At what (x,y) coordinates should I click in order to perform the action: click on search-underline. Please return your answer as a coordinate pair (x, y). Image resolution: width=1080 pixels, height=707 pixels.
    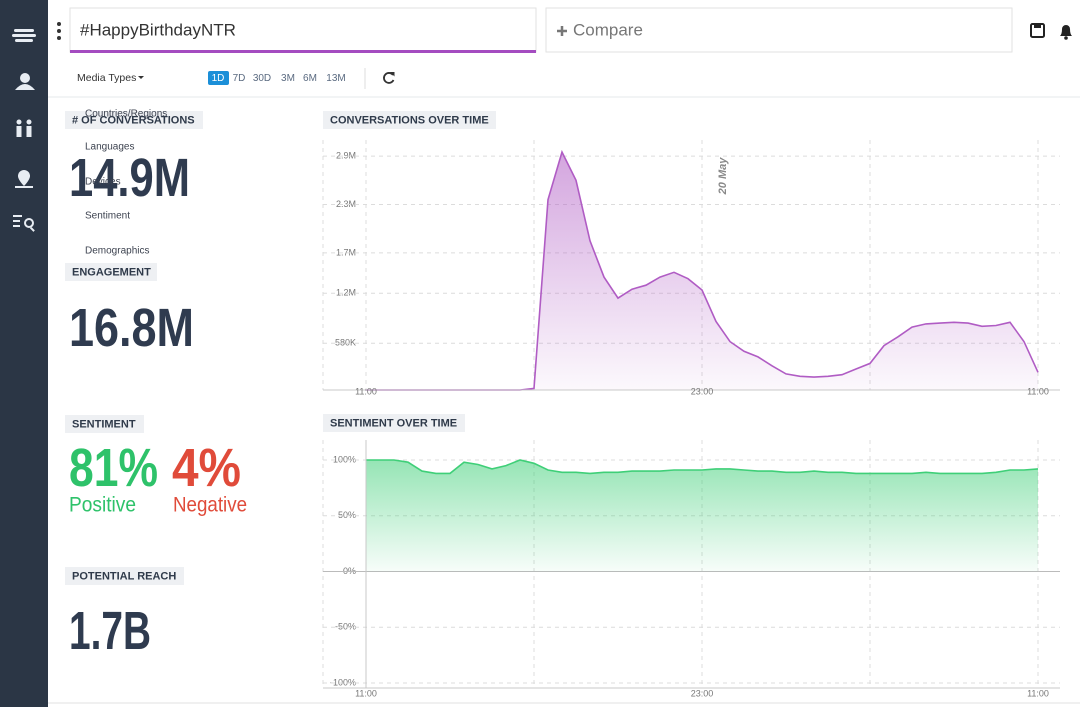
    Looking at the image, I should click on (303, 51).